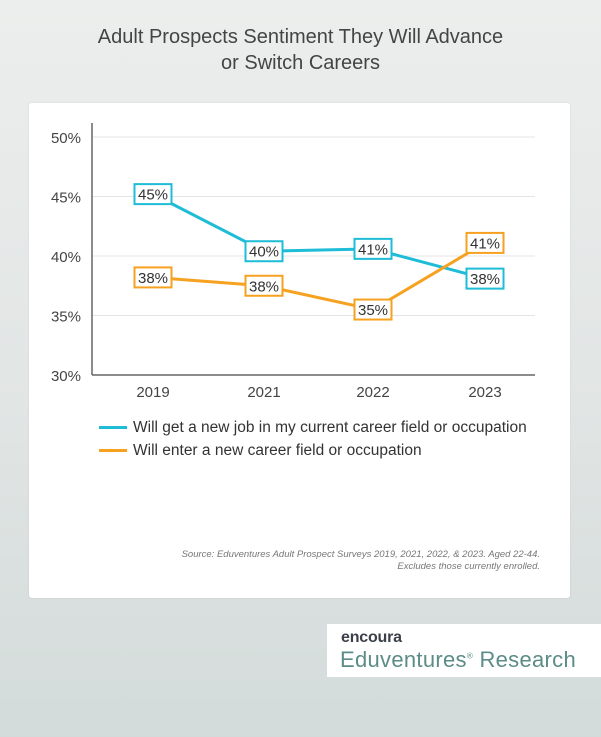 The height and width of the screenshot is (737, 601). Describe the element at coordinates (484, 392) in the screenshot. I see `x-tick-label: 2023` at that location.